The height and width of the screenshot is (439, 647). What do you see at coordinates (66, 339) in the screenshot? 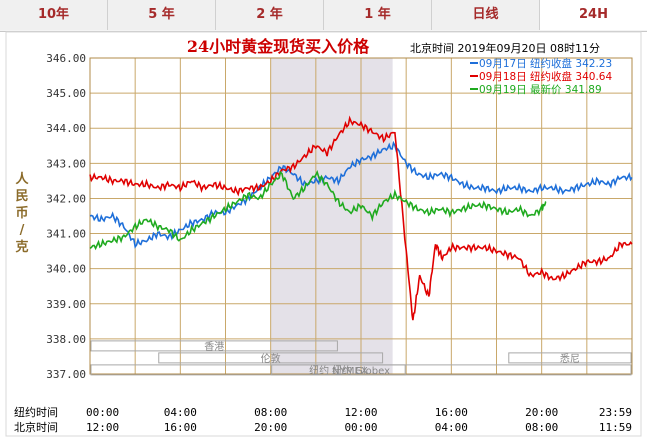
I see `y-tick-label: 338.00` at bounding box center [66, 339].